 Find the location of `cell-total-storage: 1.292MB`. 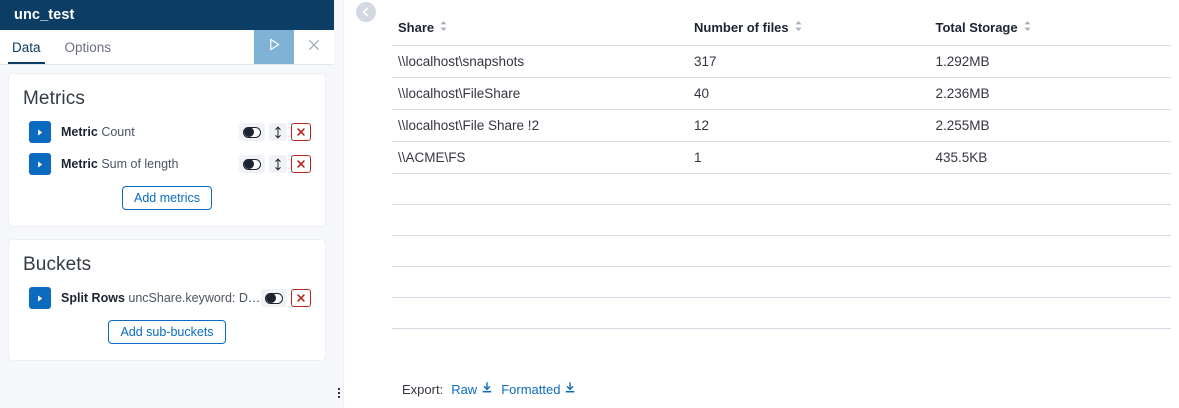

cell-total-storage: 1.292MB is located at coordinates (1050, 61).